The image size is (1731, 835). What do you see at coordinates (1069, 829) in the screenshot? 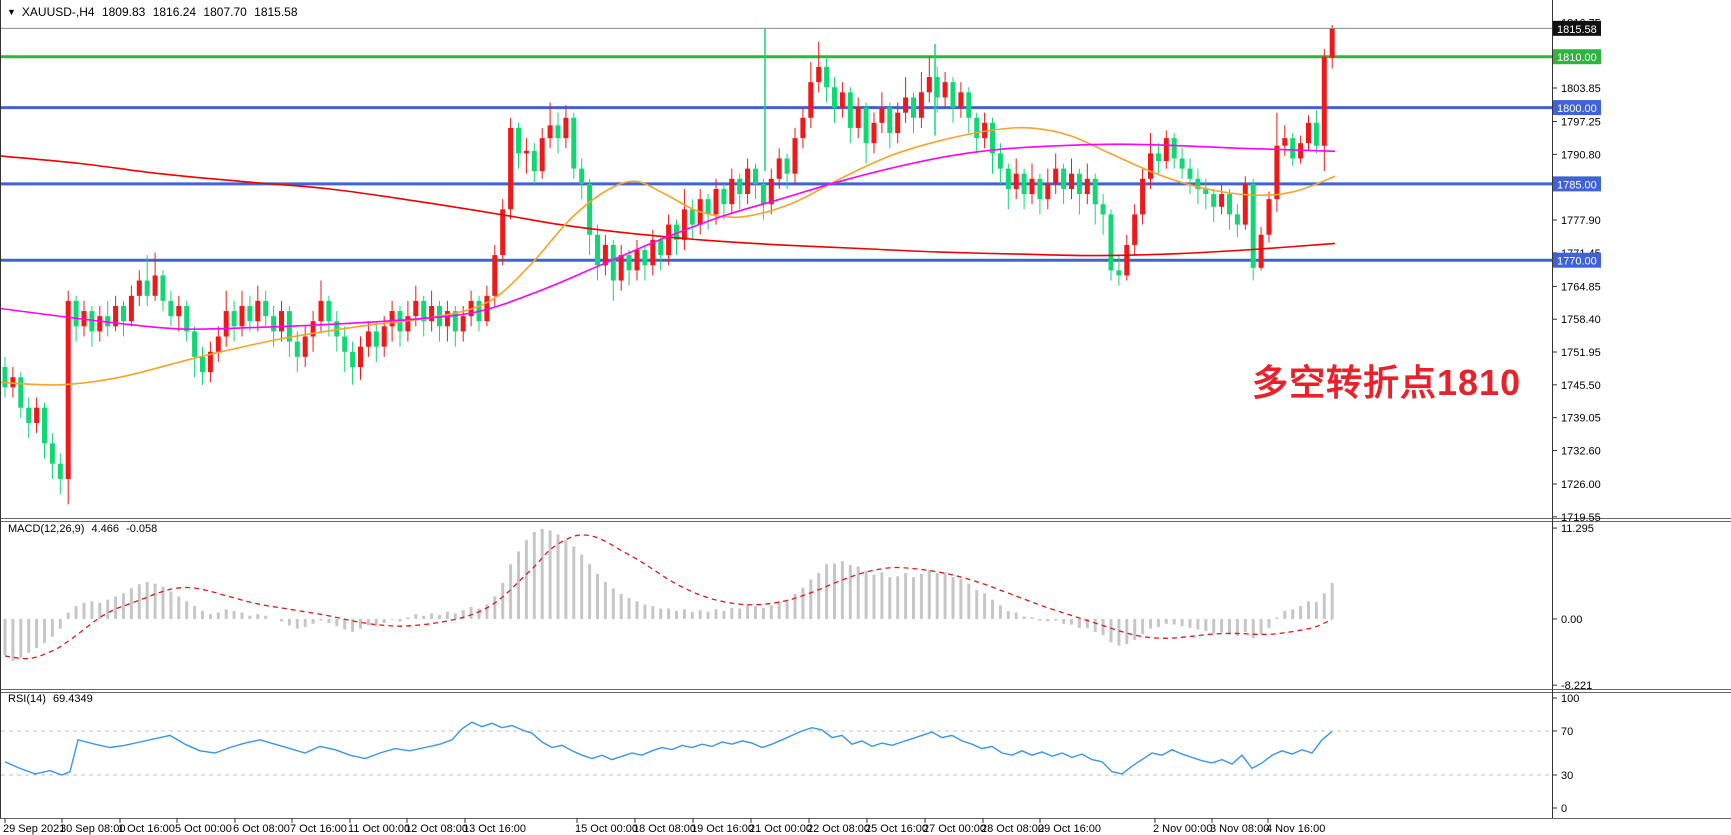
I see `time-axis-label: 29 Oct 16:00` at bounding box center [1069, 829].